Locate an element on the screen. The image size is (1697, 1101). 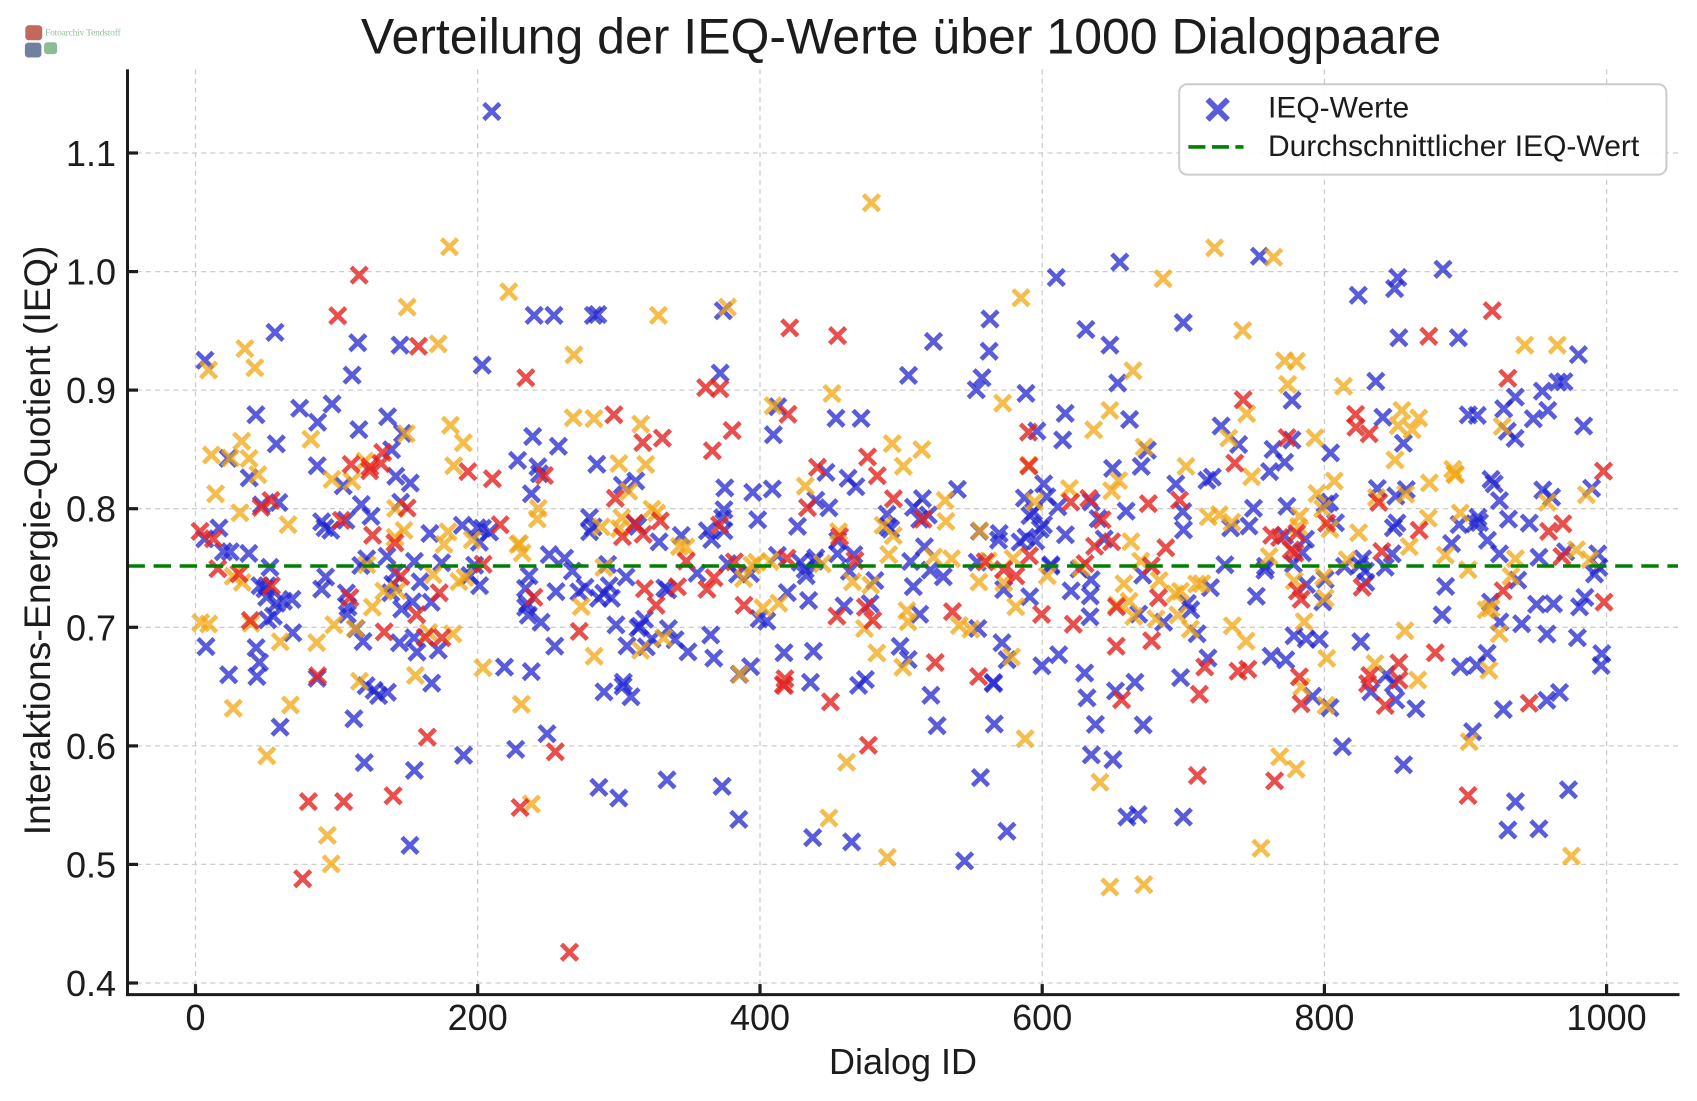
svg-text: 0.9 is located at coordinates (91, 390).